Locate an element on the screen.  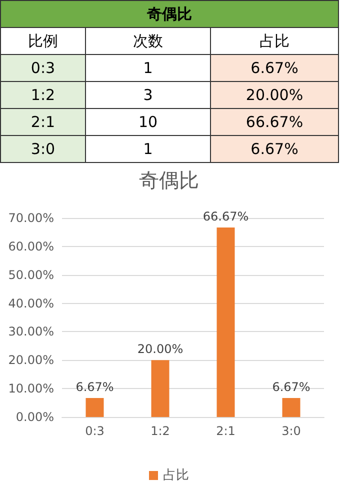
category-label: 0:3 is located at coordinates (43, 68).